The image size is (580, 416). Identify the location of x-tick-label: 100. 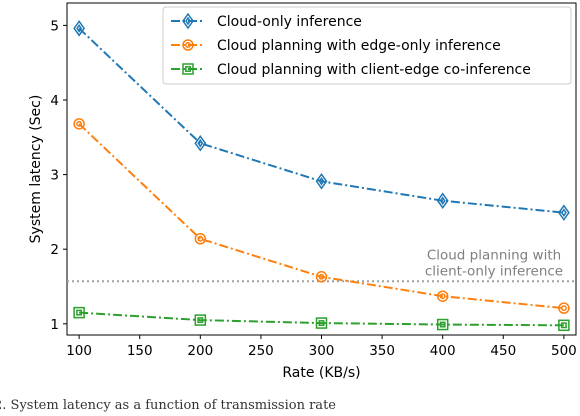
(79, 351).